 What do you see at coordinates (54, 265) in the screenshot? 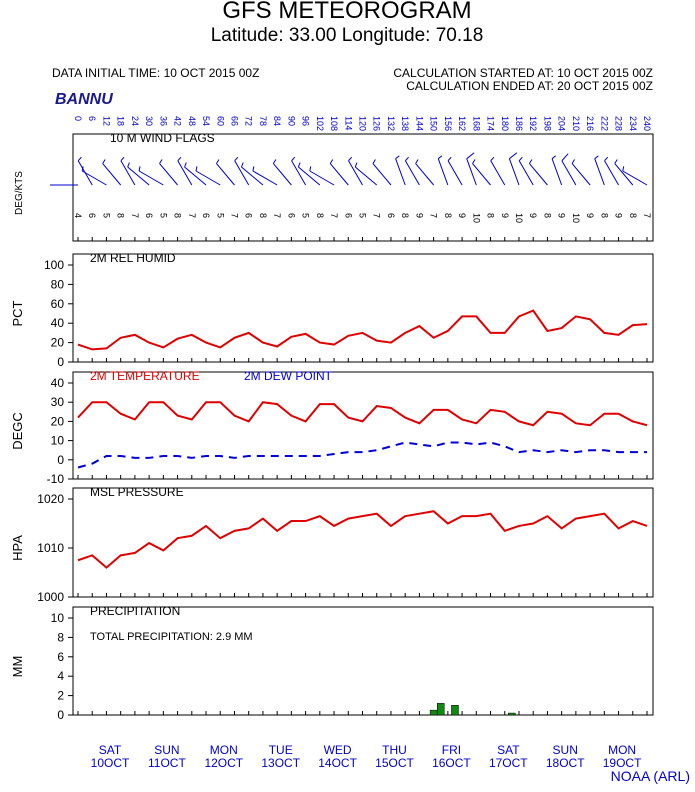
I see `y-tick-label: 100` at bounding box center [54, 265].